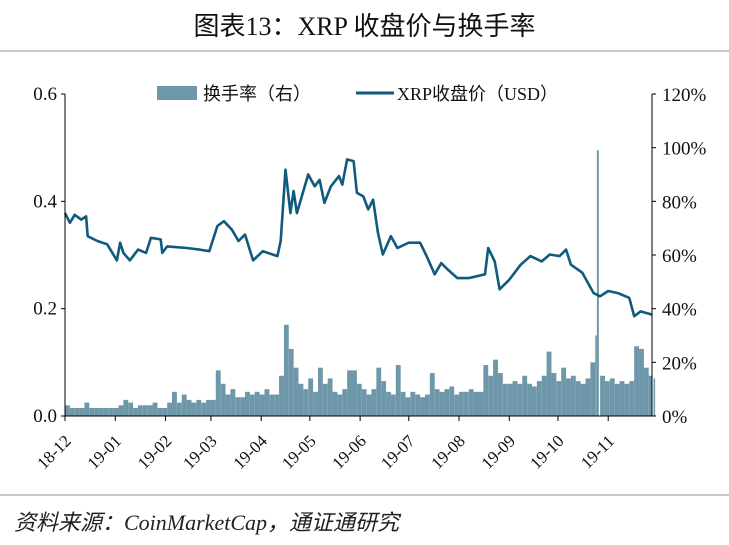 The height and width of the screenshot is (545, 729). What do you see at coordinates (684, 149) in the screenshot?
I see `right-tick-label: 100%` at bounding box center [684, 149].